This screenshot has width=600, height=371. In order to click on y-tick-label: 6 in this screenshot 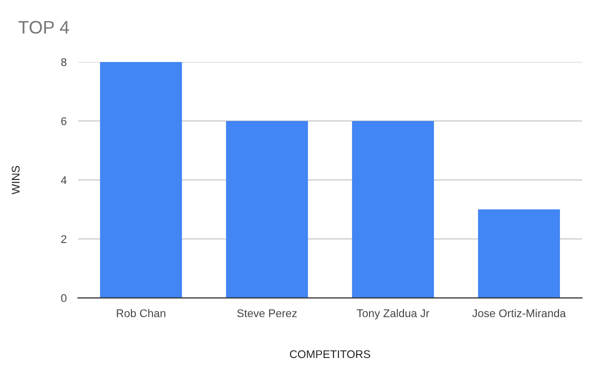, I will do `click(63, 121)`.